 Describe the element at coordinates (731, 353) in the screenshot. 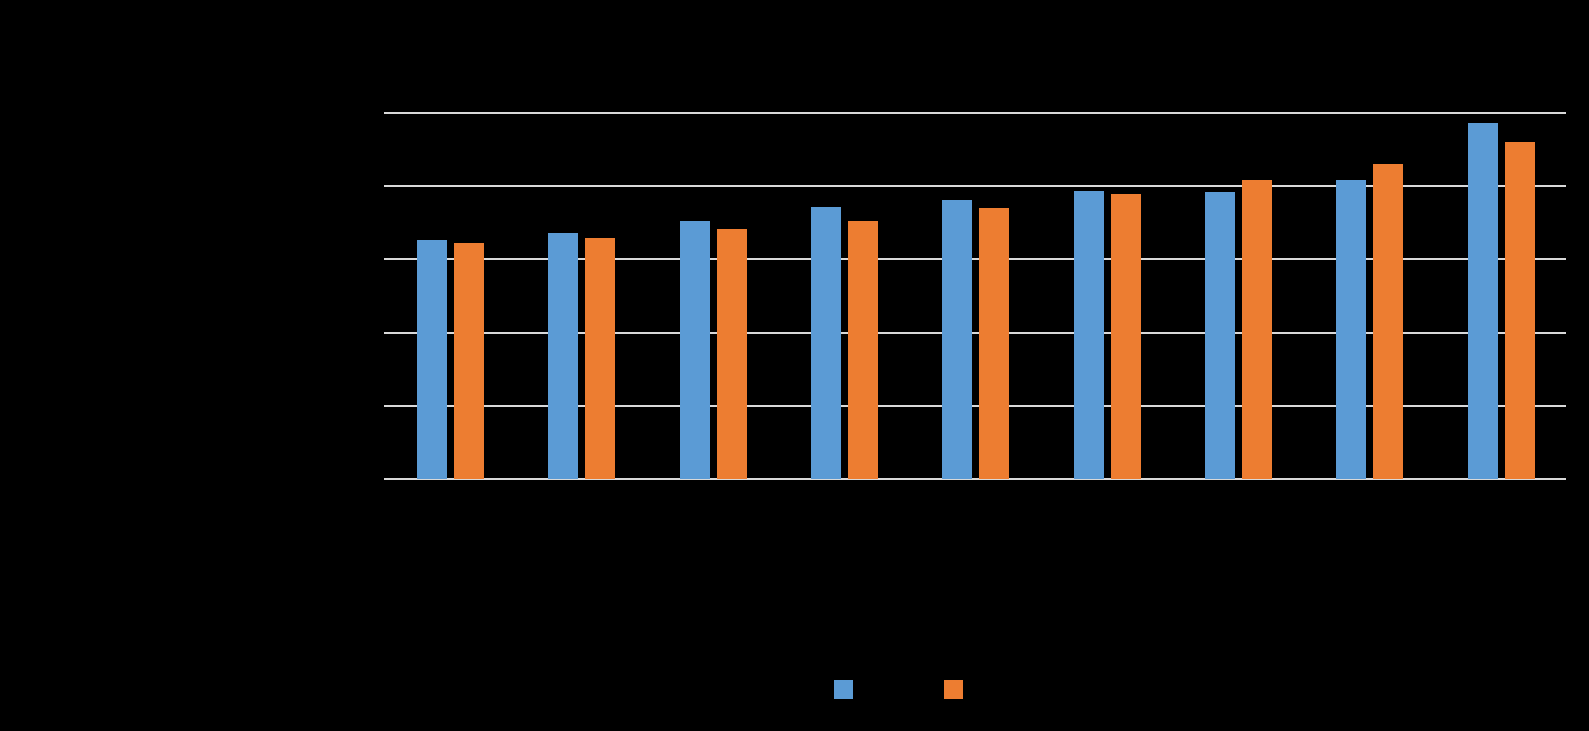

I see `bar-series2-cat3` at that location.